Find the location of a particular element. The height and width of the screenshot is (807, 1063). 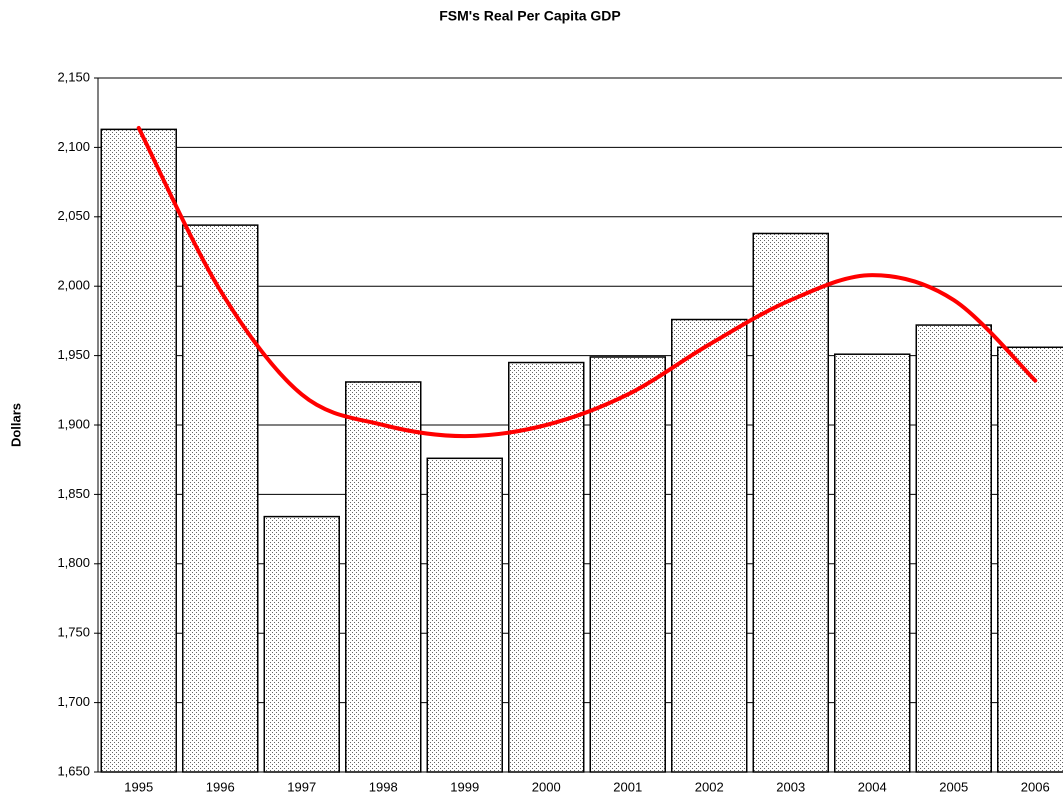

y-tick-label: 1,850 is located at coordinates (73, 493).